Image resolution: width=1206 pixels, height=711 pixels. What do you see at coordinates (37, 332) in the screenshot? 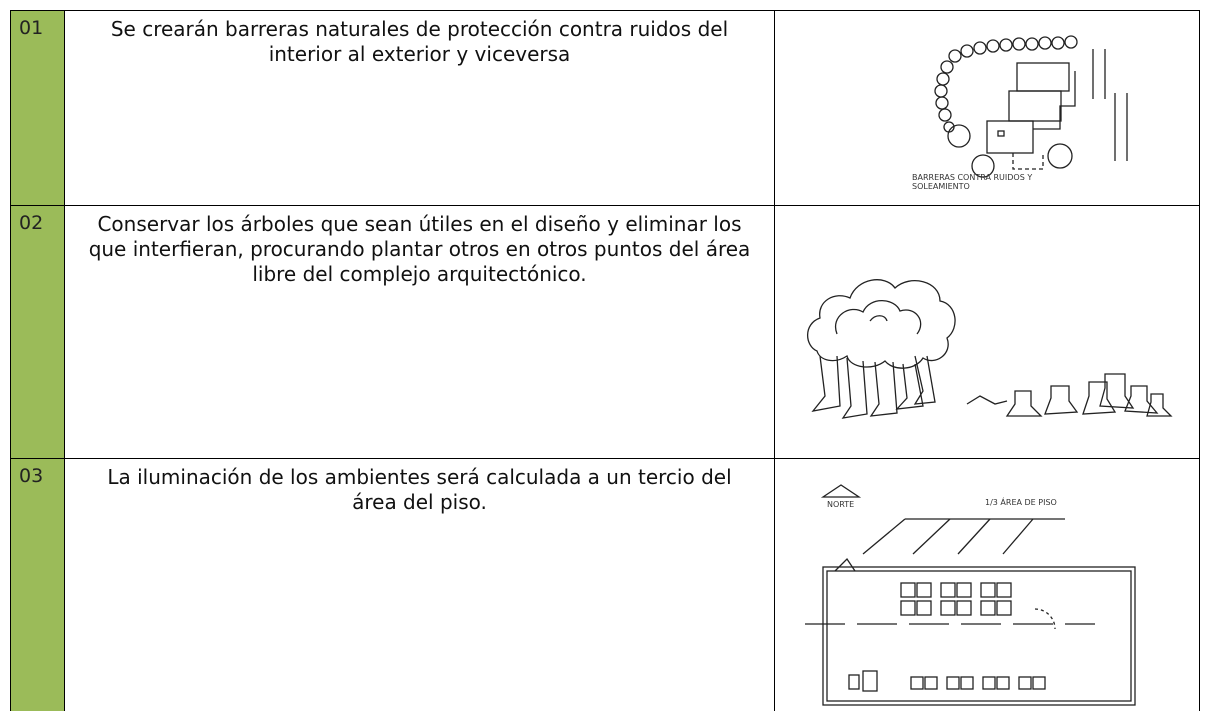
I see `row-number: 02` at bounding box center [37, 332].